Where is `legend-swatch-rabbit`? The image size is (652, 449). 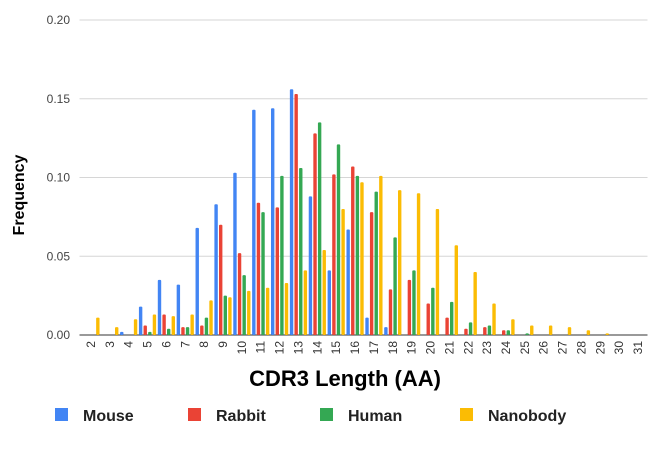 legend-swatch-rabbit is located at coordinates (194, 414).